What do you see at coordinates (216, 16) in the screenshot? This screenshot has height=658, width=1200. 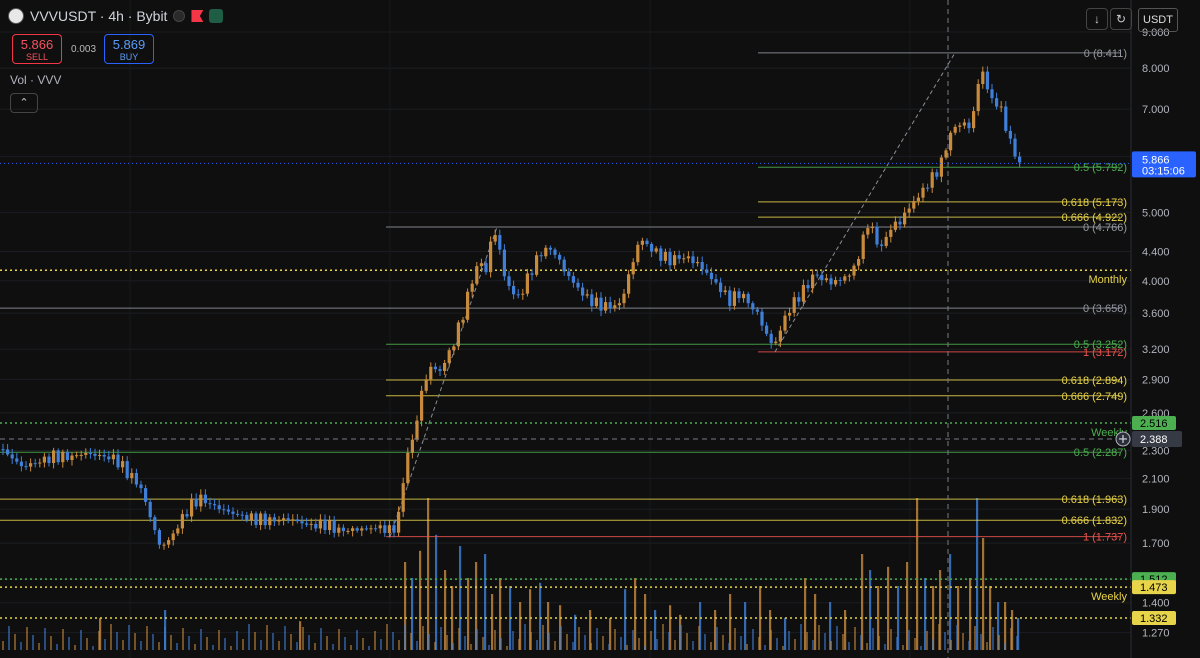 I see `indicator-square-icon` at bounding box center [216, 16].